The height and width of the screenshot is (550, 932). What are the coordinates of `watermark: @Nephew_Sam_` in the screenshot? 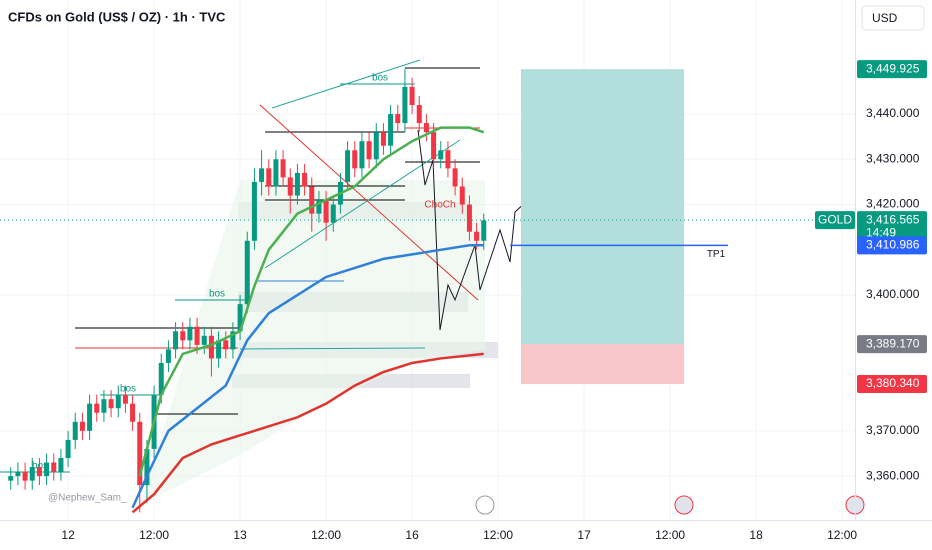 It's located at (87, 498).